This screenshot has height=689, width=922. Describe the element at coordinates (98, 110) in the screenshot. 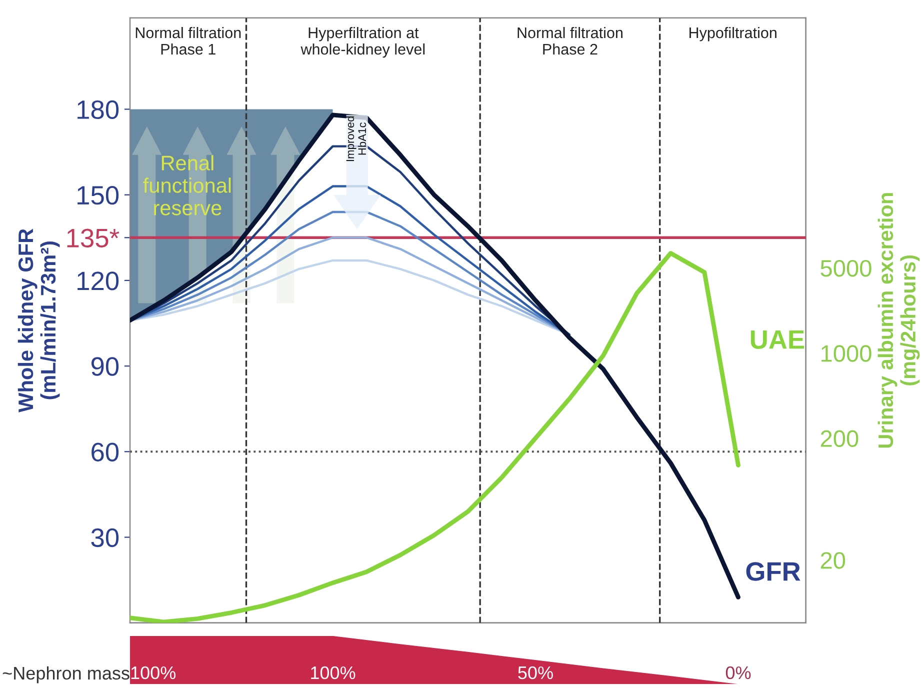

I see `y-tick-label: 180` at that location.